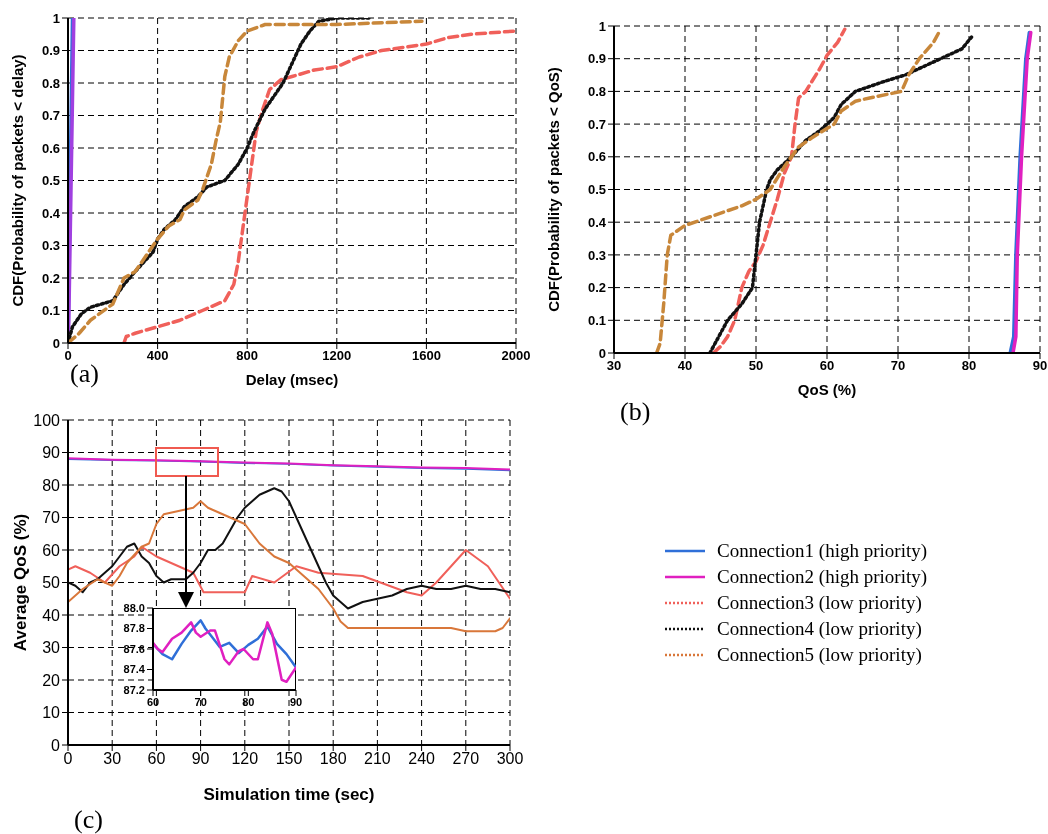 The width and height of the screenshot is (1048, 834). Describe the element at coordinates (51, 680) in the screenshot. I see `y-tick-label: 20` at that location.